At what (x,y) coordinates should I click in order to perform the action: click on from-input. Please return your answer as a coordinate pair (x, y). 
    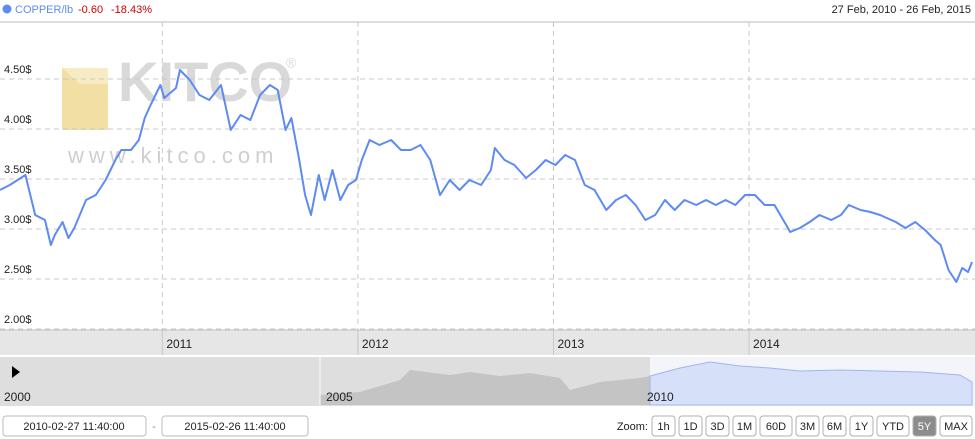
    Looking at the image, I should click on (74, 426).